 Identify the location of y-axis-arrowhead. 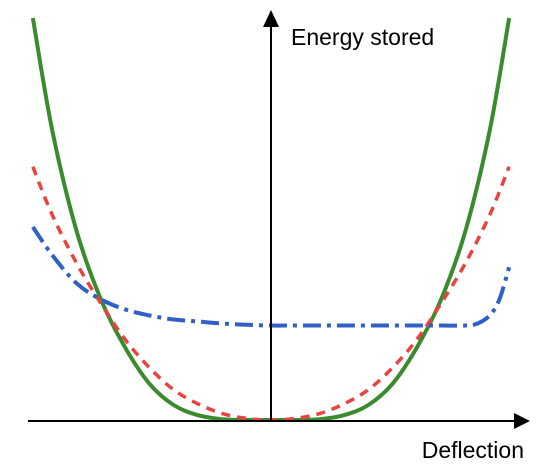
(271, 18).